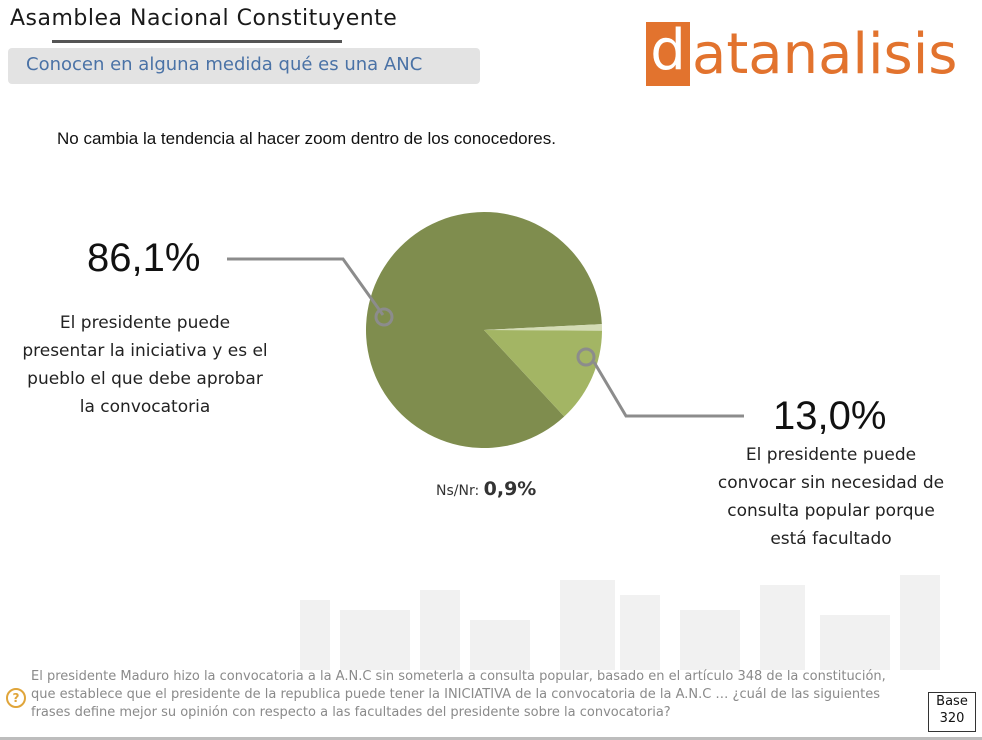 The height and width of the screenshot is (740, 982). What do you see at coordinates (197, 41) in the screenshot?
I see `title-underline` at bounding box center [197, 41].